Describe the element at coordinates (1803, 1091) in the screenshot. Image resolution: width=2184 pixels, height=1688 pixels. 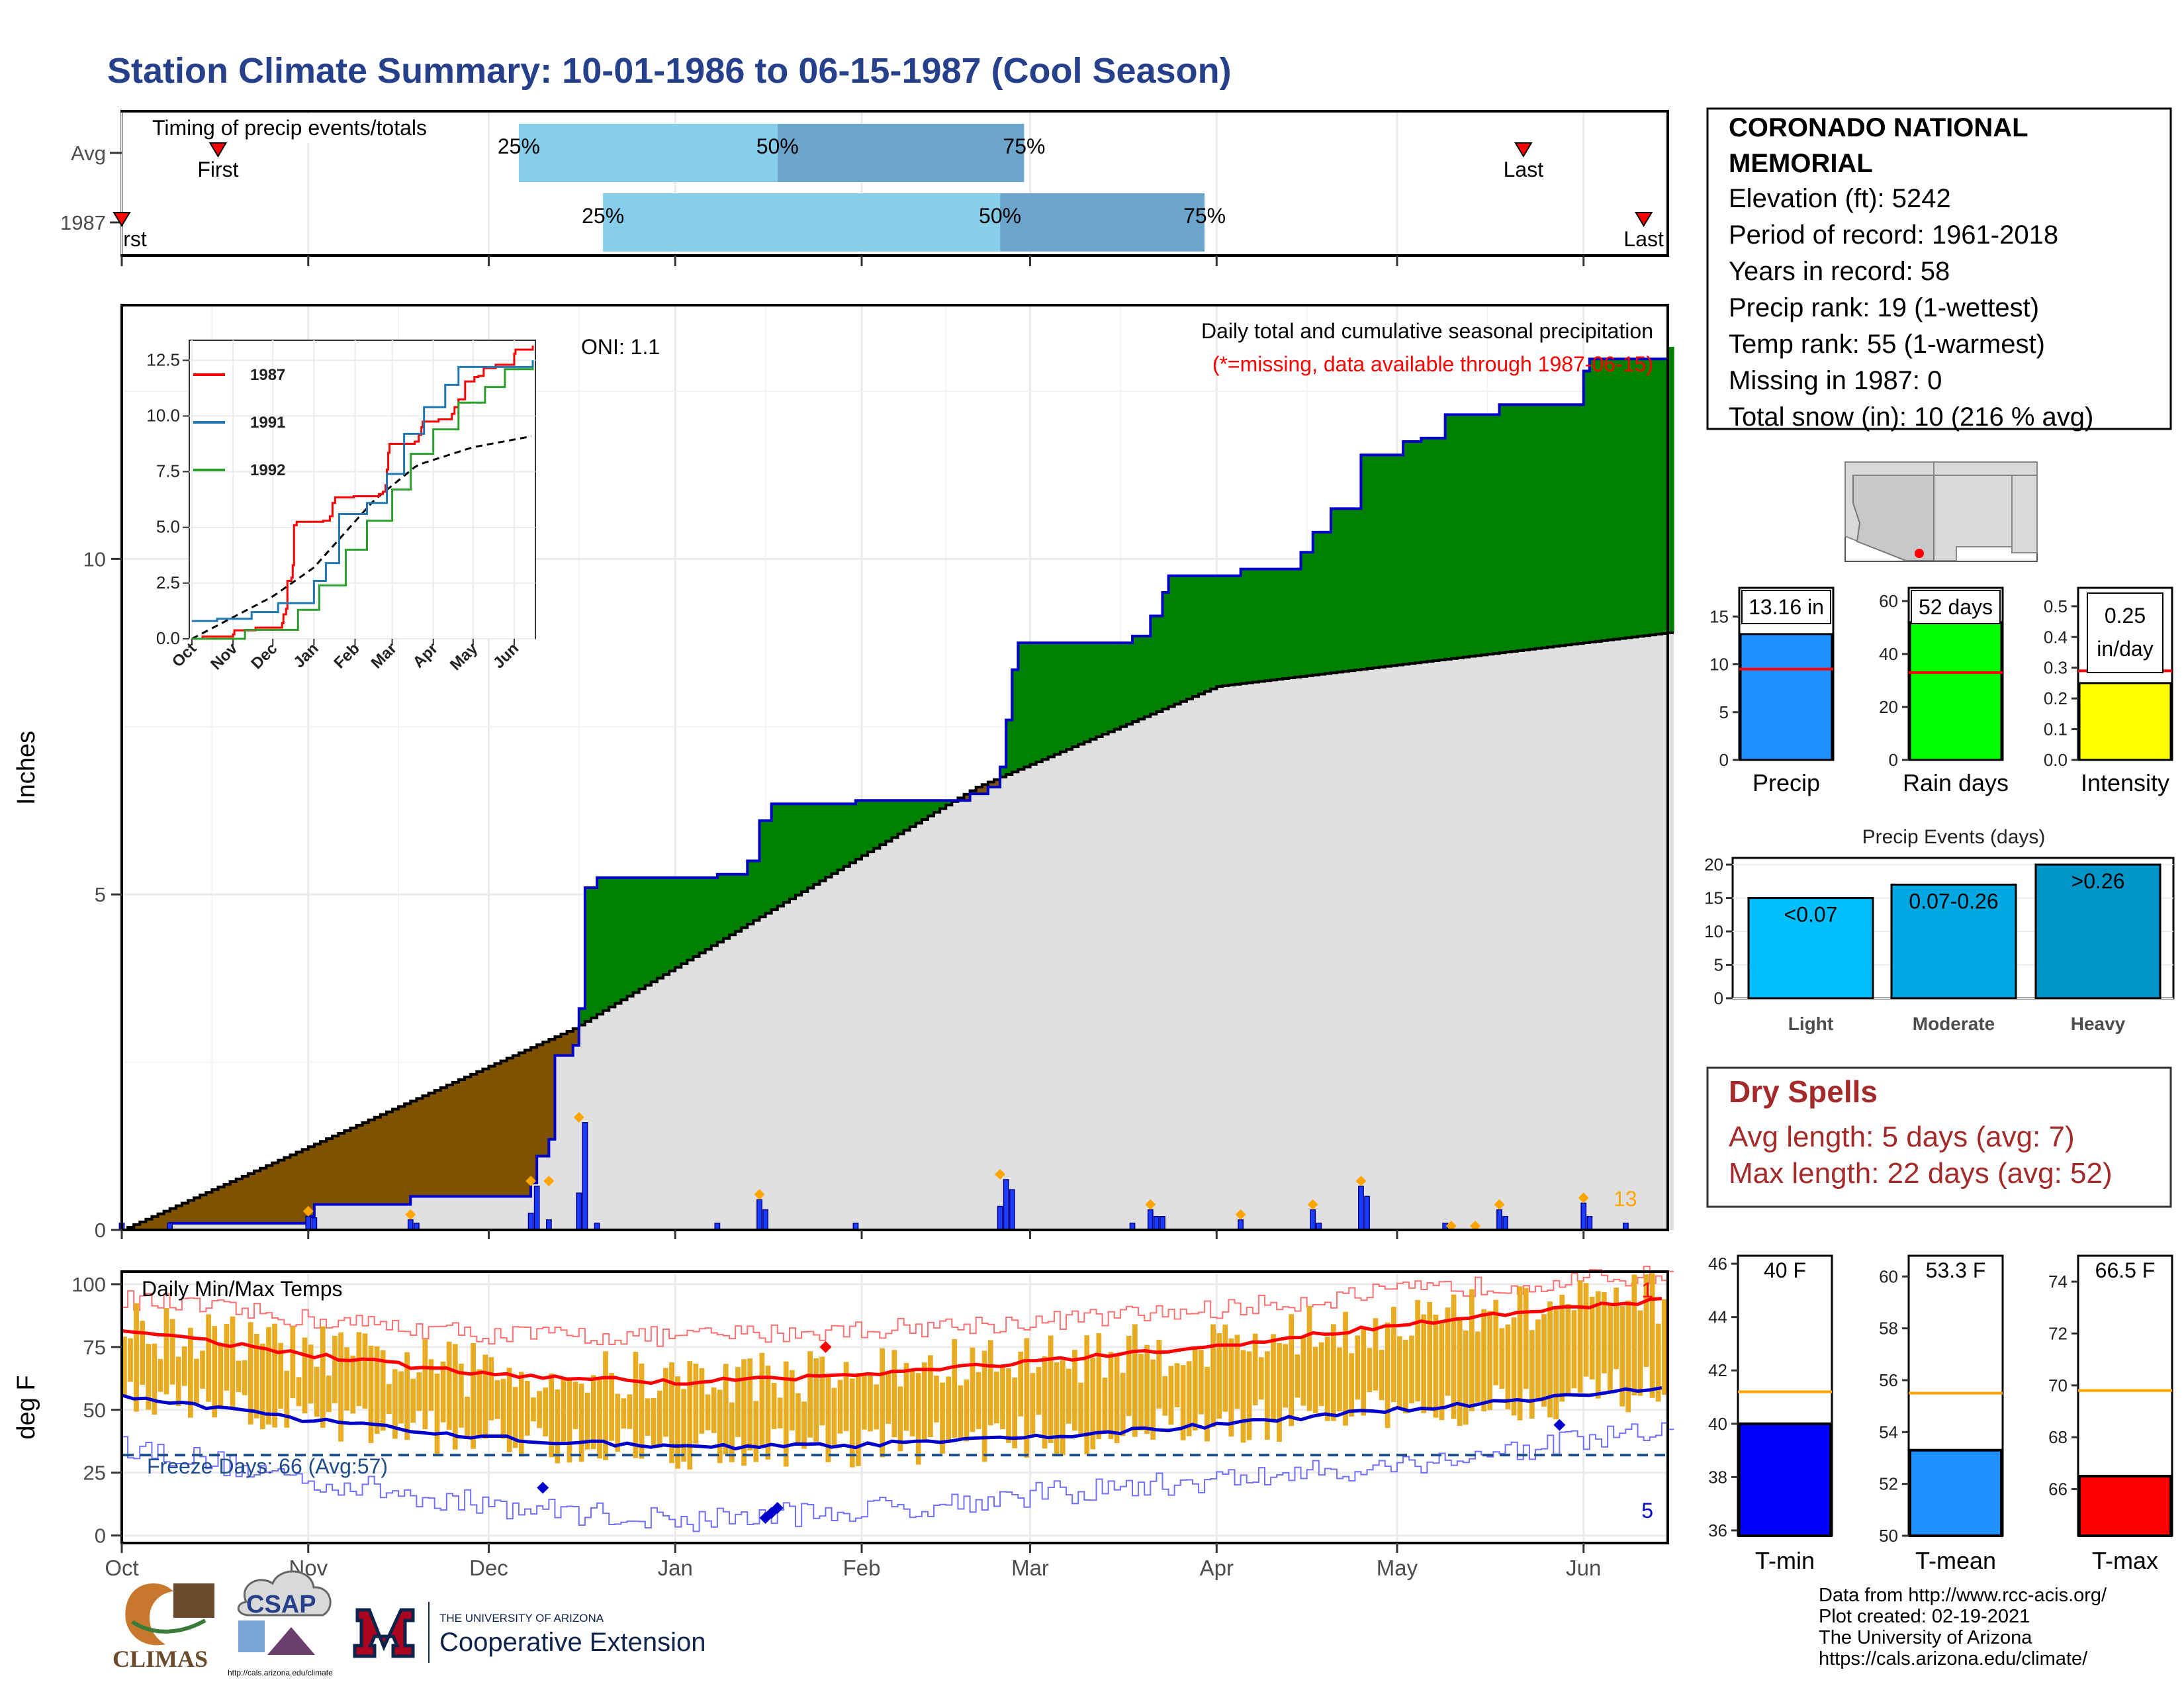
I see `dry-spells-title: Dry Spells` at that location.